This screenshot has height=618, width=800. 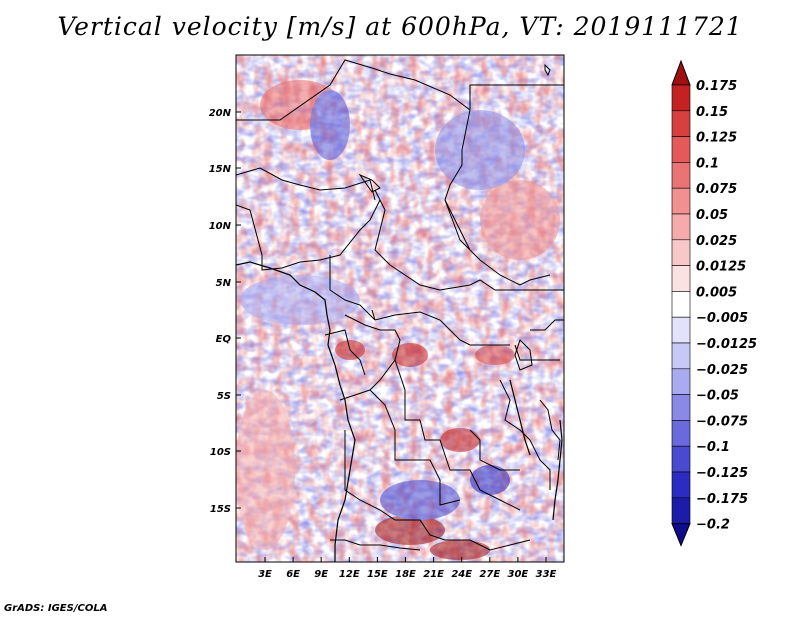 What do you see at coordinates (717, 396) in the screenshot?
I see `colorbar-label: −0.05` at bounding box center [717, 396].